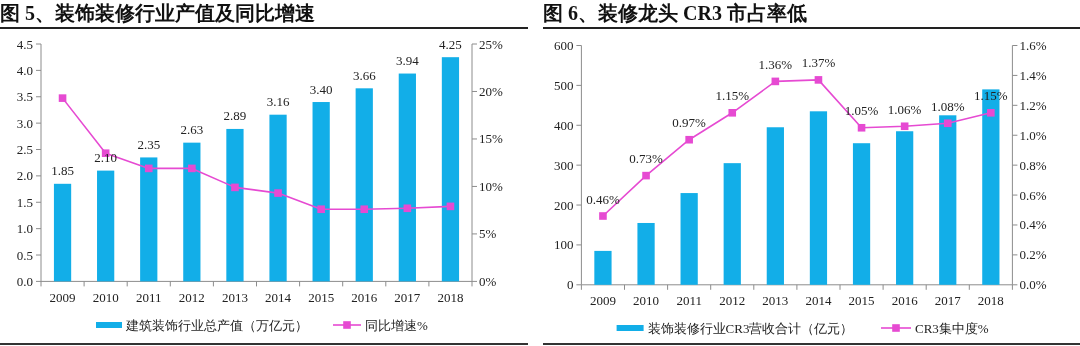 Image resolution: width=1080 pixels, height=346 pixels. Describe the element at coordinates (563, 245) in the screenshot. I see `y-tick-label: 100` at that location.